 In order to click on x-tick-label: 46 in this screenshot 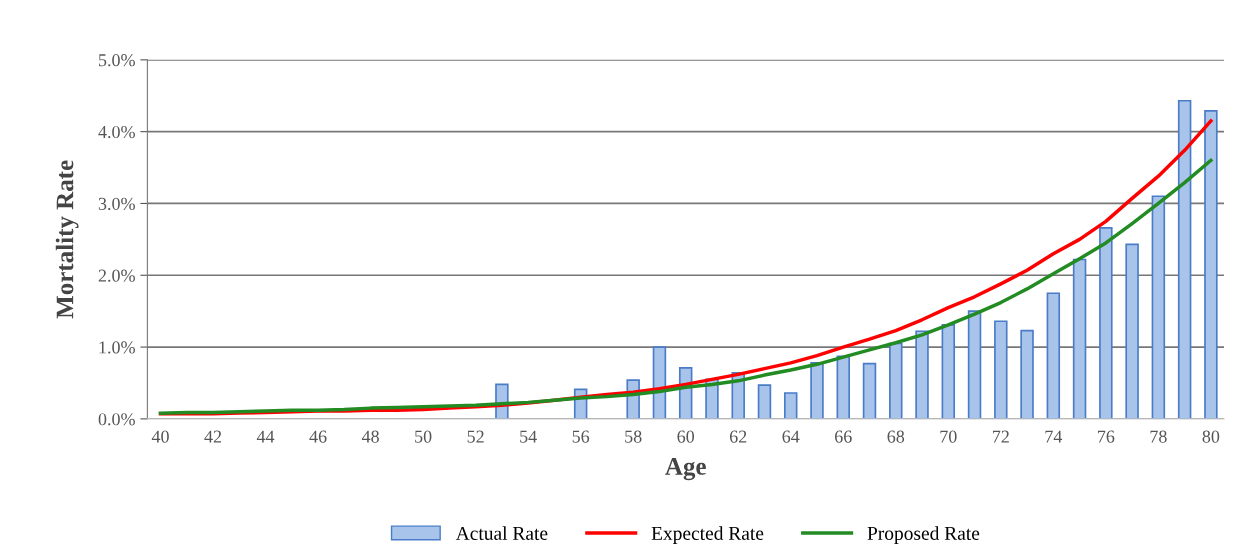, I will do `click(318, 436)`.